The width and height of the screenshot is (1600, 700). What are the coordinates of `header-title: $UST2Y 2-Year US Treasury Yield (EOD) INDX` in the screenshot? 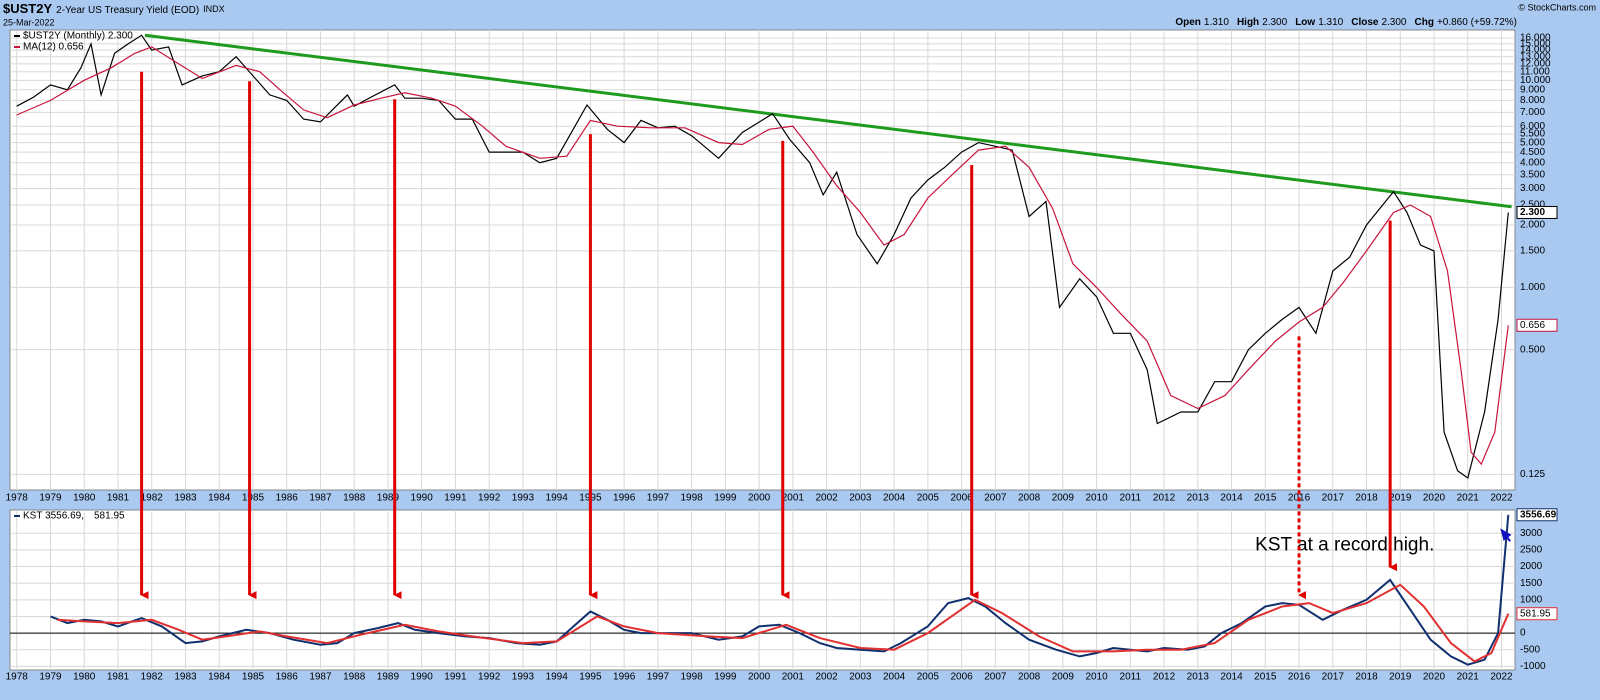 It's located at (114, 8).